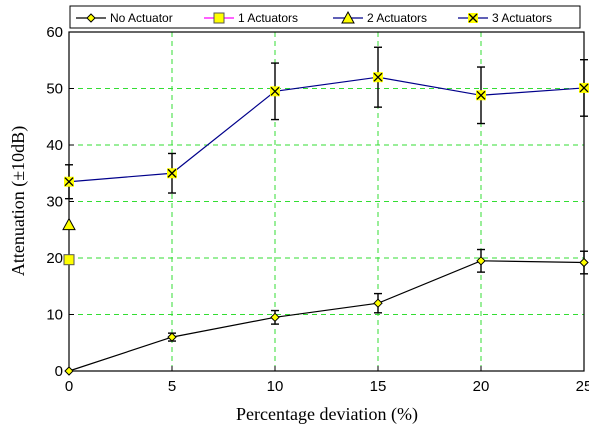 The height and width of the screenshot is (433, 589). What do you see at coordinates (54, 145) in the screenshot?
I see `y-tick-label: 40` at bounding box center [54, 145].